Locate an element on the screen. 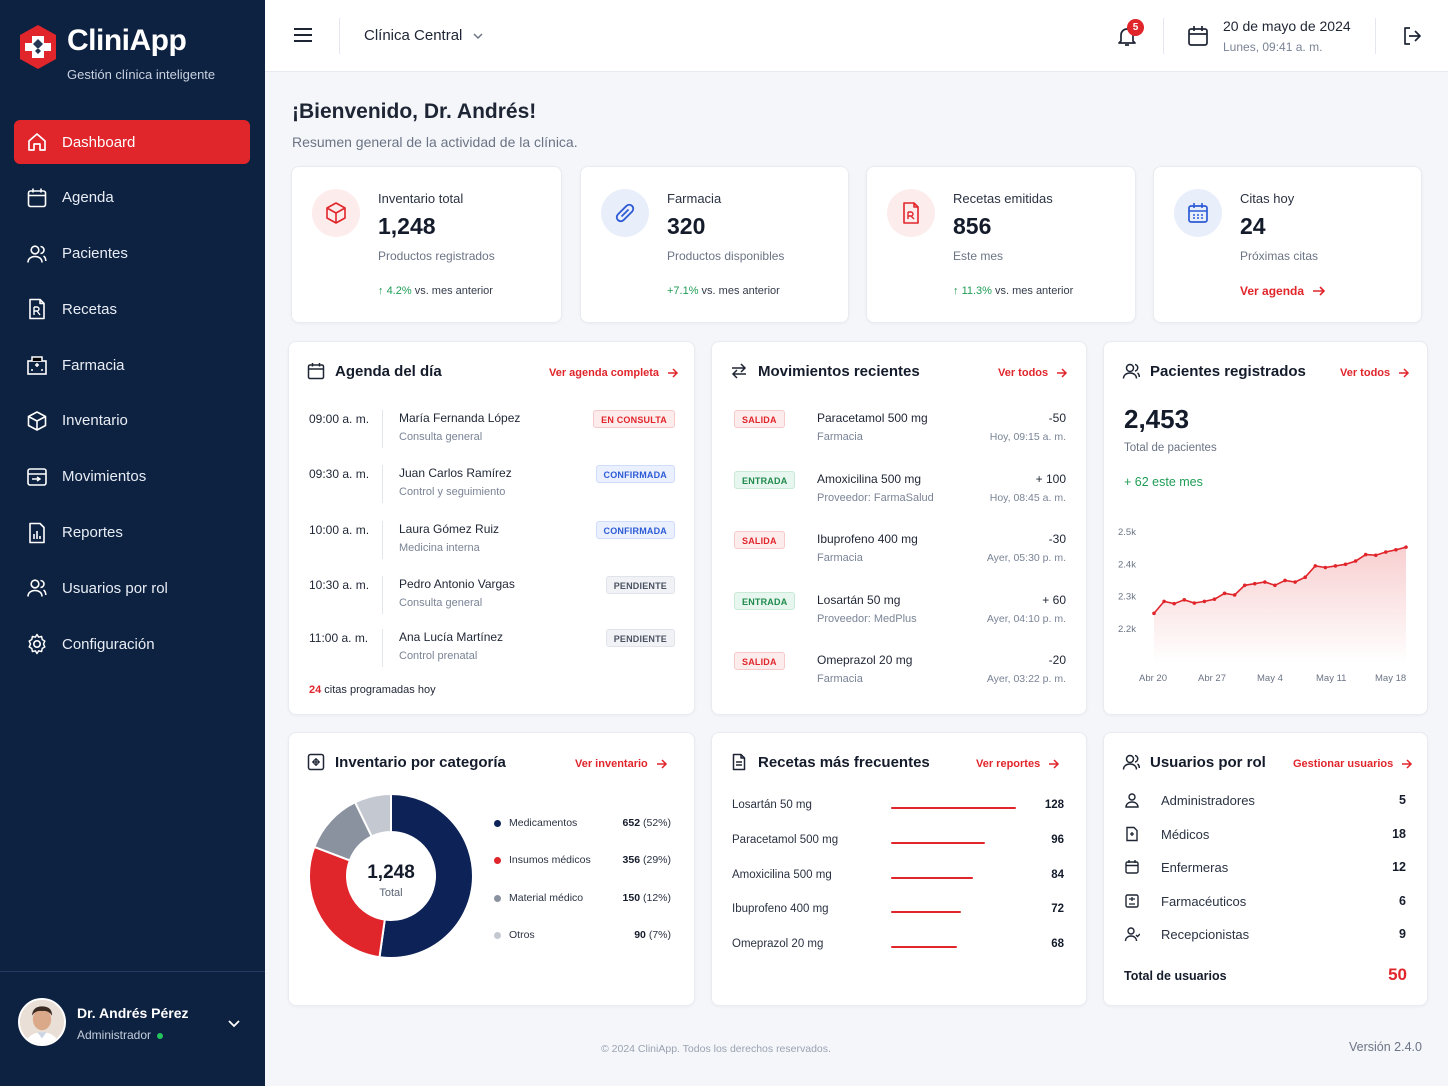  stat-title: Inventario total is located at coordinates (421, 198).